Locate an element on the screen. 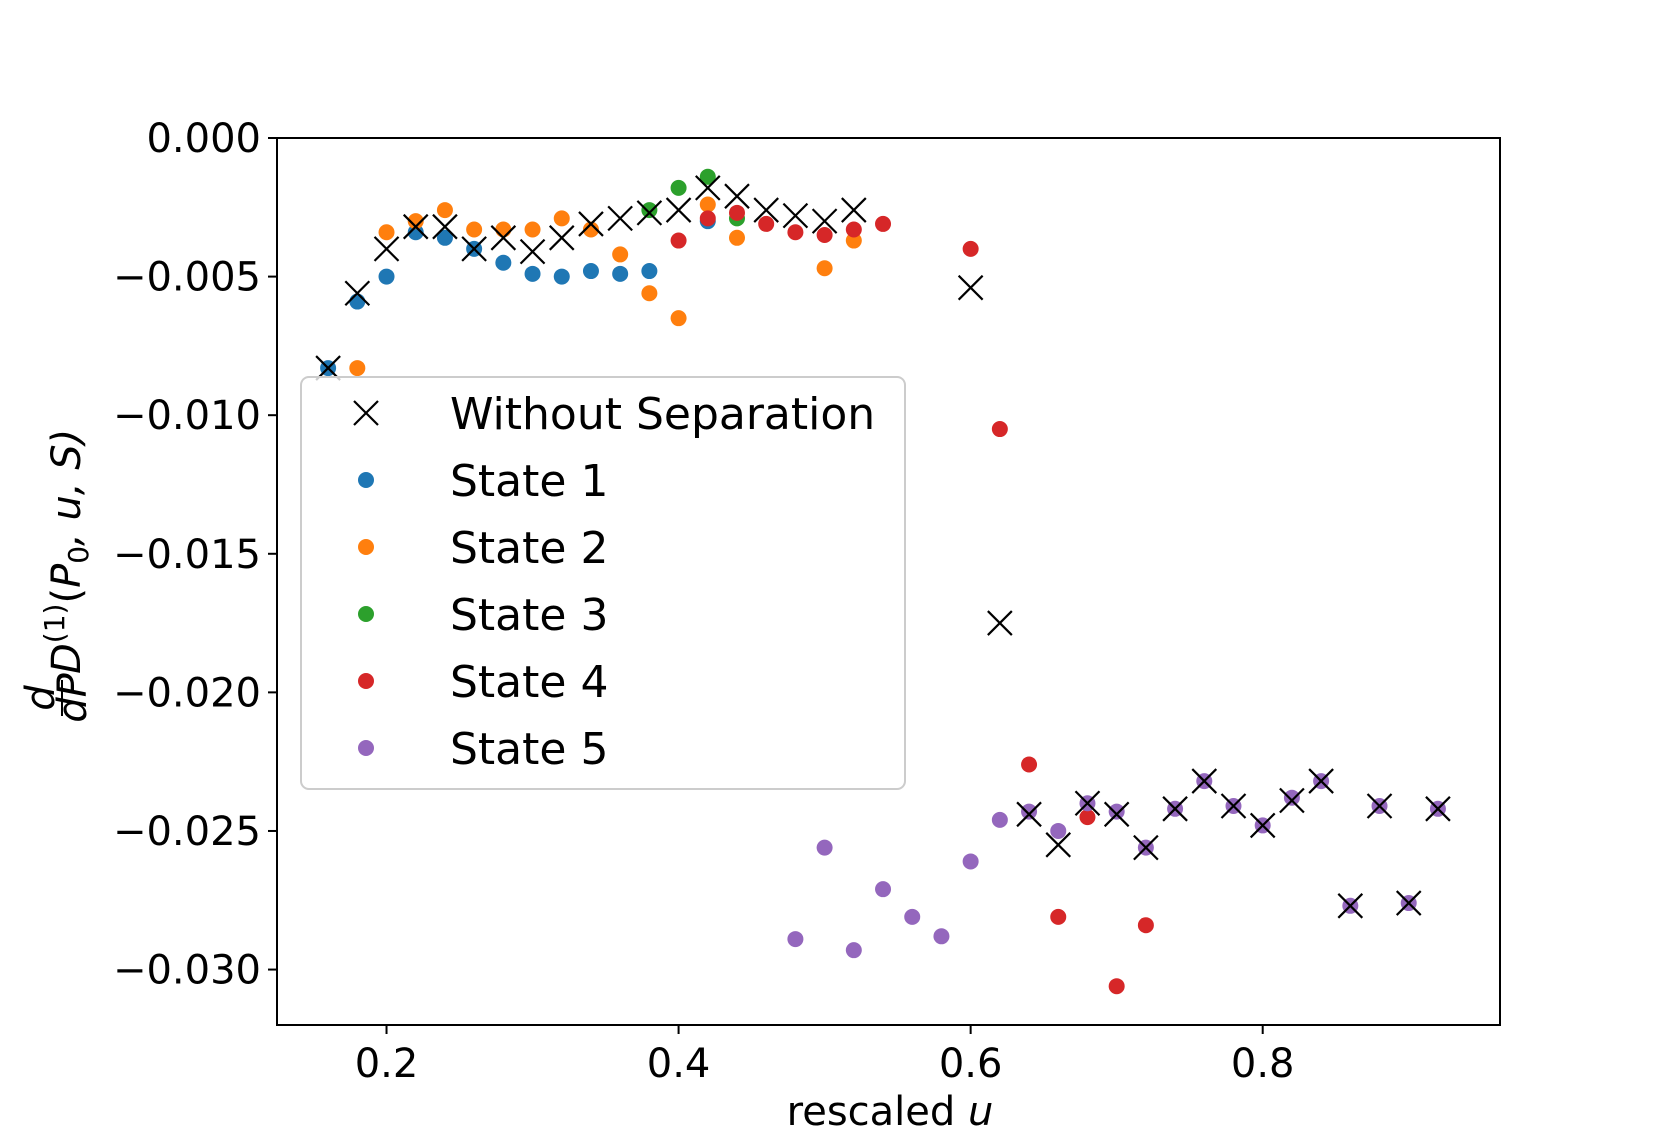 Image resolution: width=1660 pixels, height=1148 pixels. legend-entry-without-separation: Without Separation is located at coordinates (614, 414).